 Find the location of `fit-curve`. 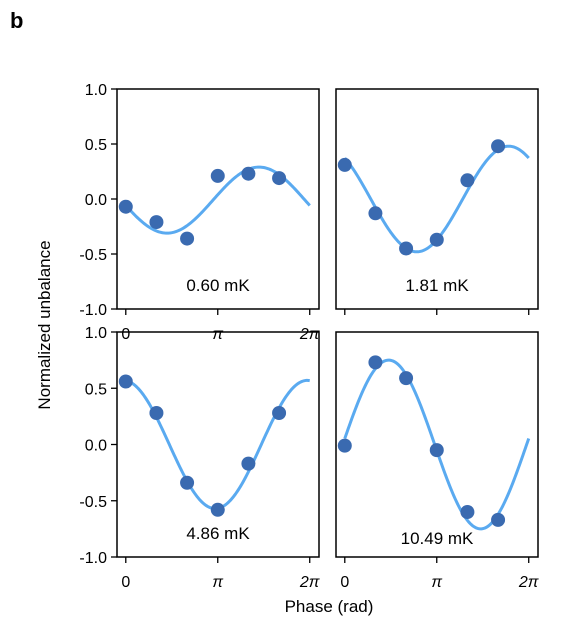

fit-curve is located at coordinates (217, 444).